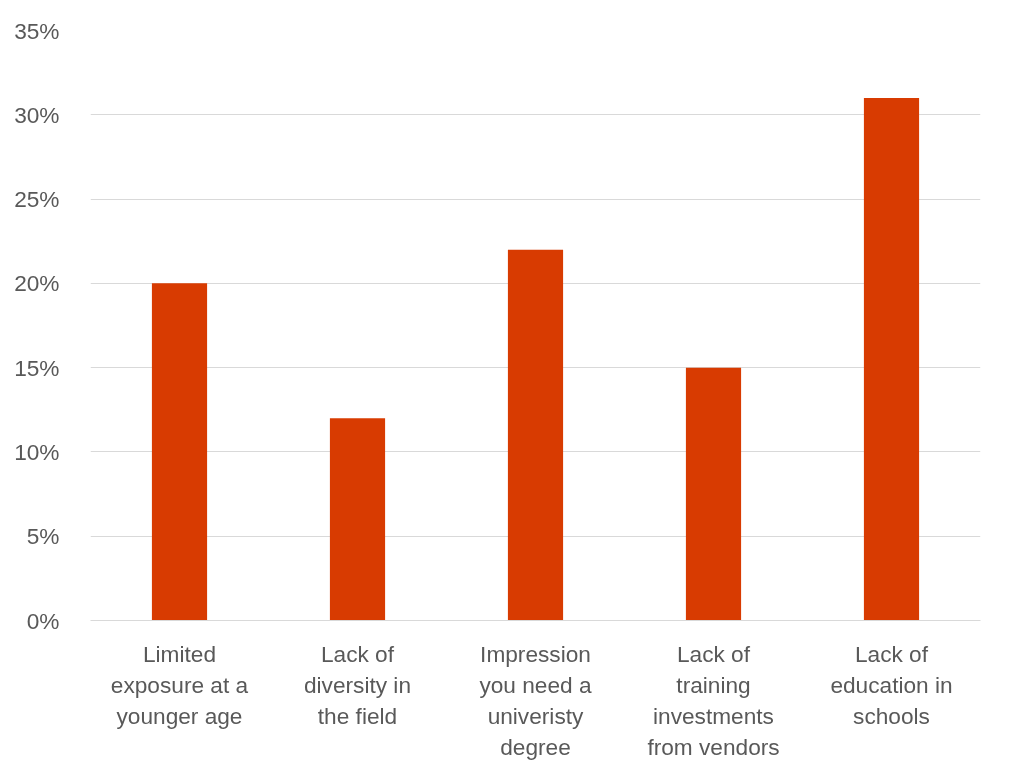 The height and width of the screenshot is (779, 1018). I want to click on x-tick-label: Lack of training investments from vendors, so click(713, 700).